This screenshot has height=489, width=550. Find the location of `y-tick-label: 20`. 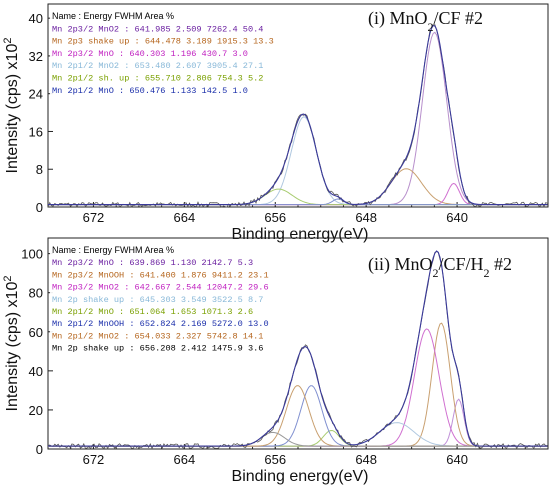

y-tick-label: 20 is located at coordinates (36, 410).